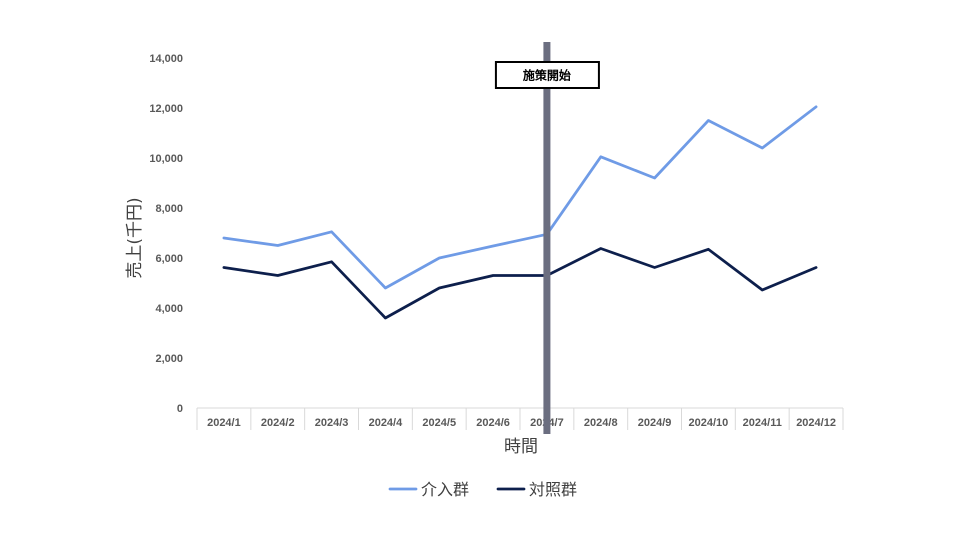 The image size is (960, 540). I want to click on annotation-label: 施策開始, so click(547, 75).